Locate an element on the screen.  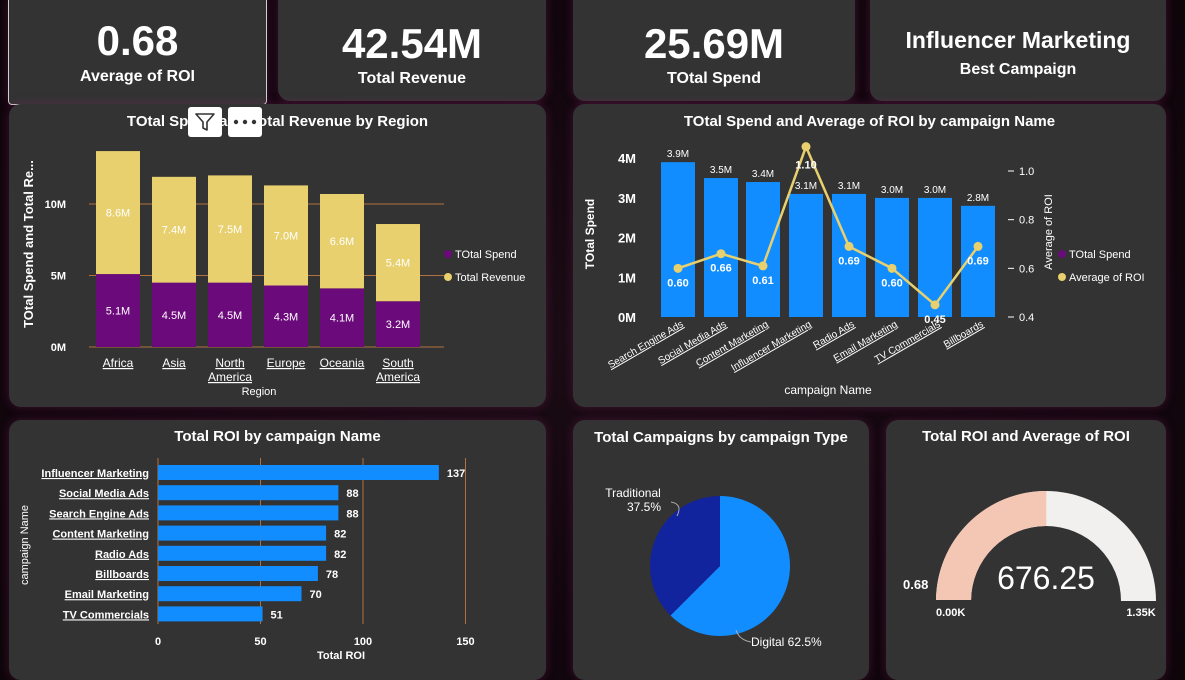
x-tick-label: Oceania is located at coordinates (342, 363).